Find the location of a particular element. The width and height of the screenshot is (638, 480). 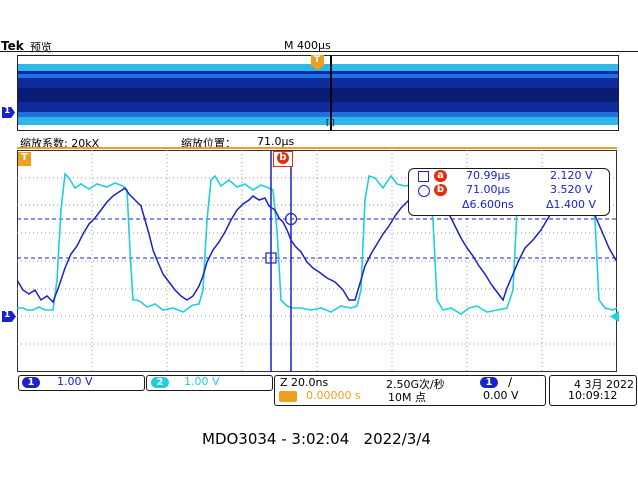

ch1-right-arrow is located at coordinates (614, 316).